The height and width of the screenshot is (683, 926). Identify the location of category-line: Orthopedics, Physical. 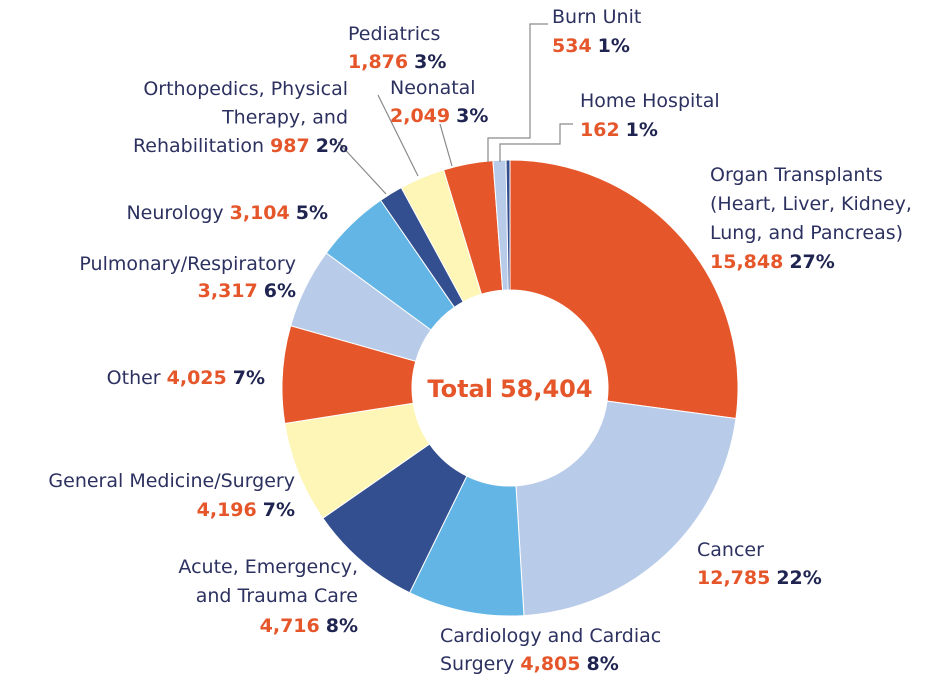
(245, 89).